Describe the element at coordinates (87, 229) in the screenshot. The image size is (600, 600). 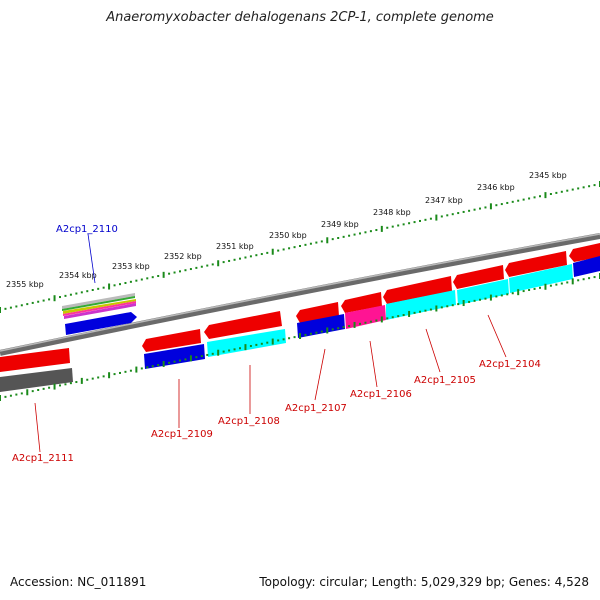
I see `gene-label-a2cp1-2110: A2cp1_2110` at that location.